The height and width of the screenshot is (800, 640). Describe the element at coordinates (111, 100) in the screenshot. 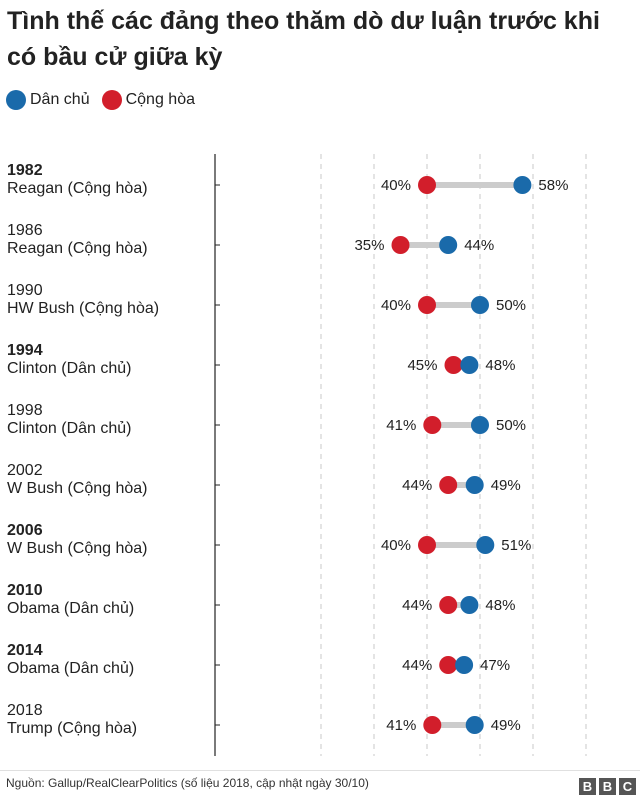

I see `legend-dot-rep` at that location.